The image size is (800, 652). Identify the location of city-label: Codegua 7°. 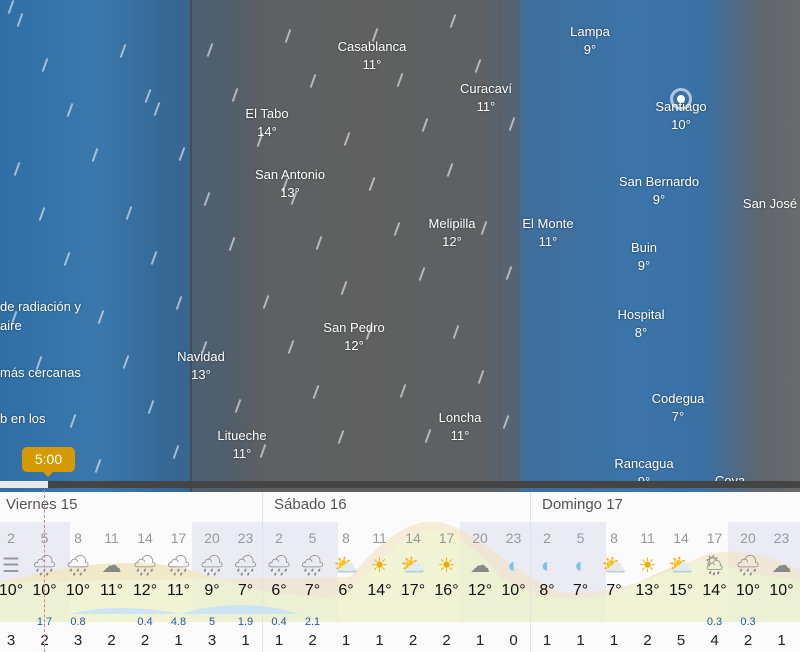
(678, 408).